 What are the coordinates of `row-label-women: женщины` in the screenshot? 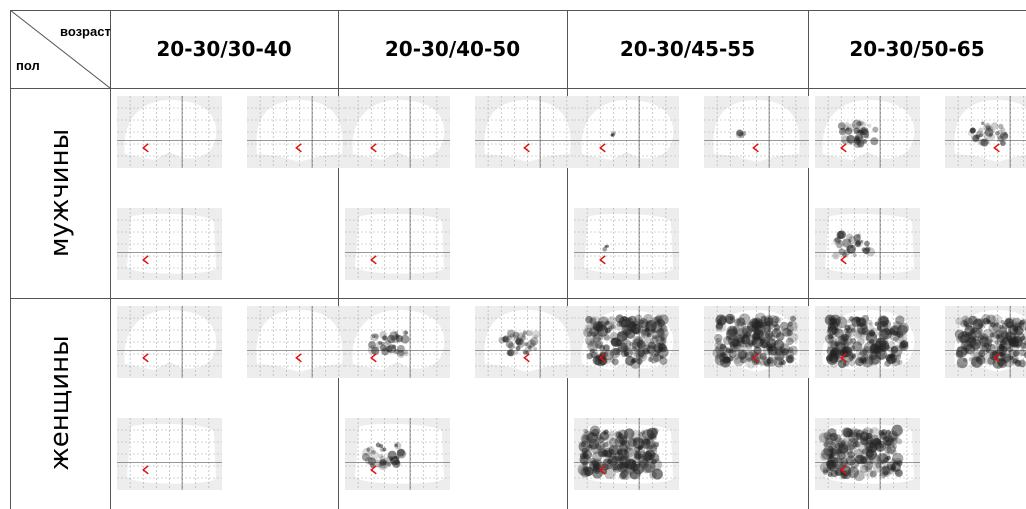 It's located at (60, 403).